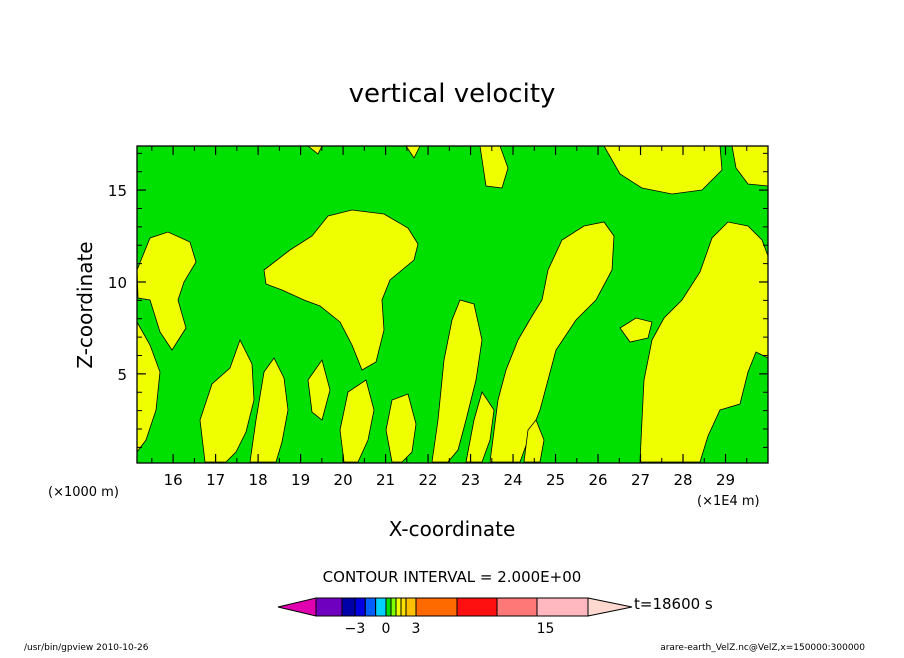 The width and height of the screenshot is (904, 658). Describe the element at coordinates (452, 529) in the screenshot. I see `x-axis-label: X-coordinate` at that location.